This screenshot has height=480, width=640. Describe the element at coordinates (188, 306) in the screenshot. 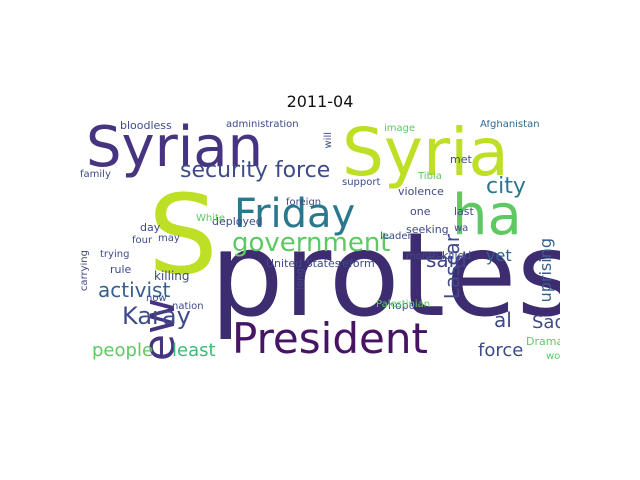

I see `cloud-word: nation` at that location.